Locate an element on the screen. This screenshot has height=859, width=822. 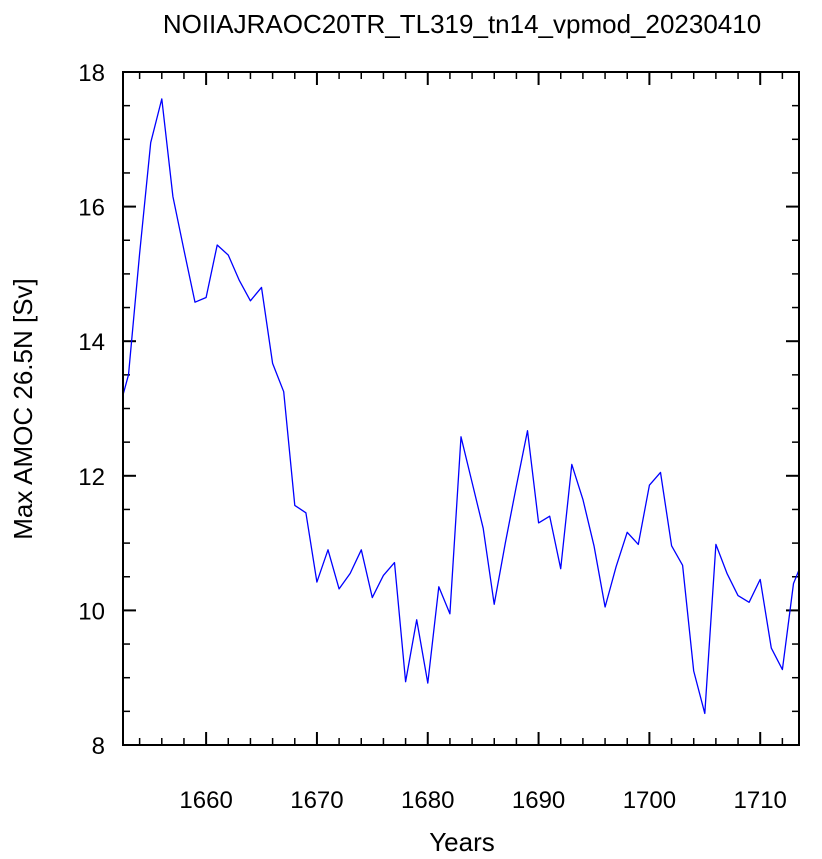
y-tick-label: 8 is located at coordinates (98, 746).